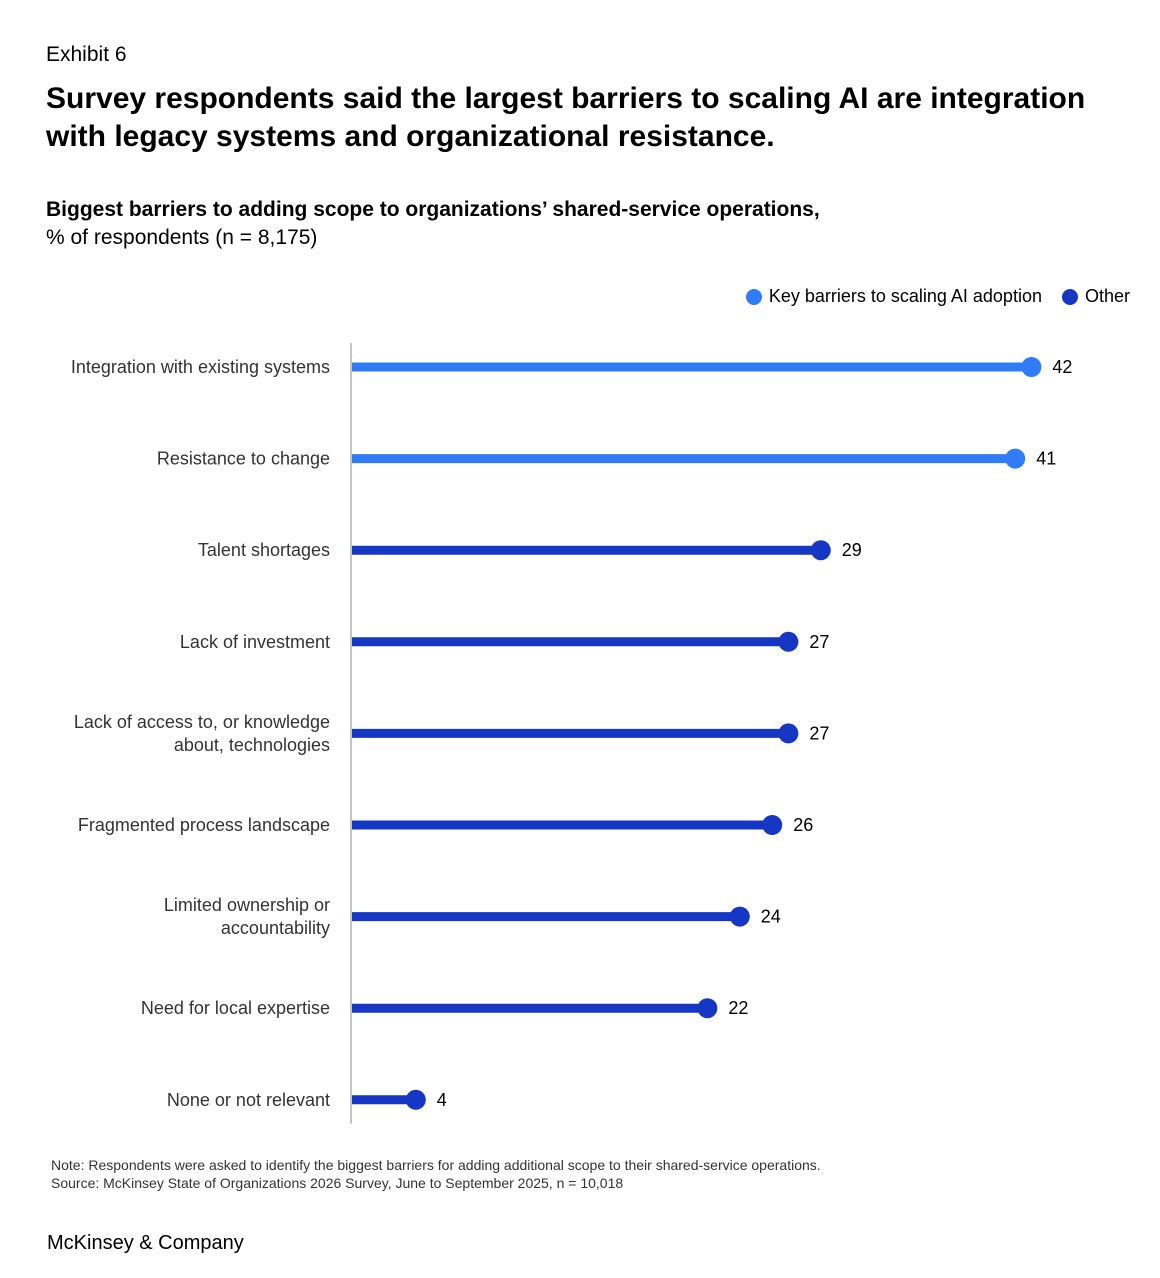  I want to click on data-label: 42, so click(1062, 367).